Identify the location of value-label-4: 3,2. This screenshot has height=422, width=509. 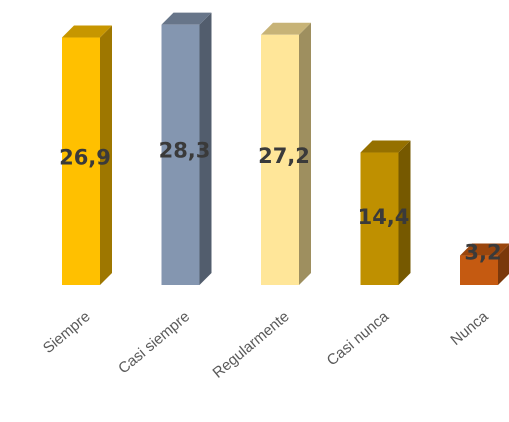
(482, 253).